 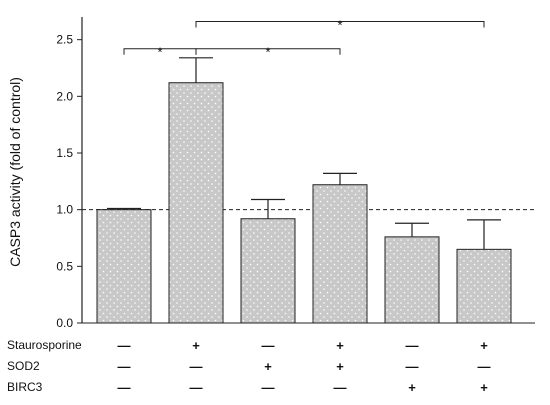 I want to click on y-tick-label: 1.5, so click(x=64, y=153).